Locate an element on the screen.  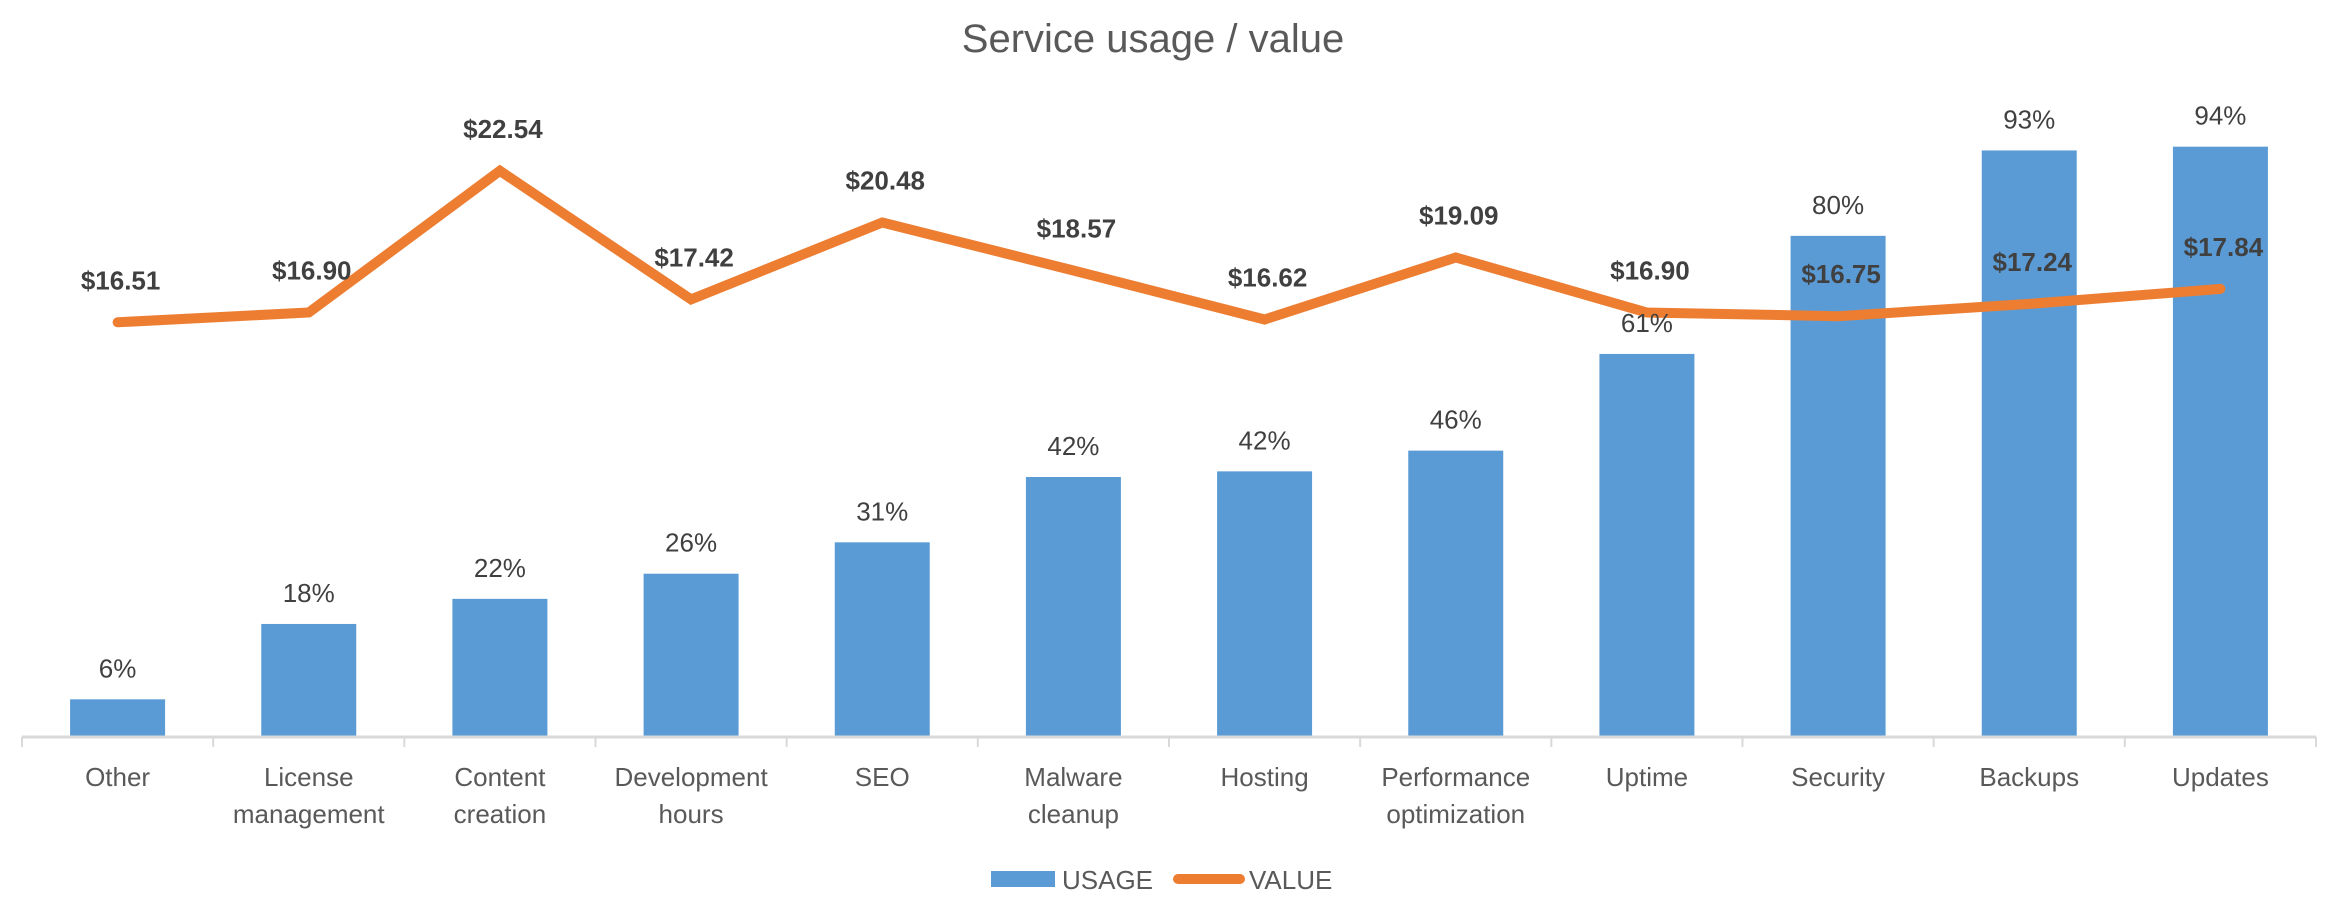
legend-value-label: VALUE is located at coordinates (1290, 880).